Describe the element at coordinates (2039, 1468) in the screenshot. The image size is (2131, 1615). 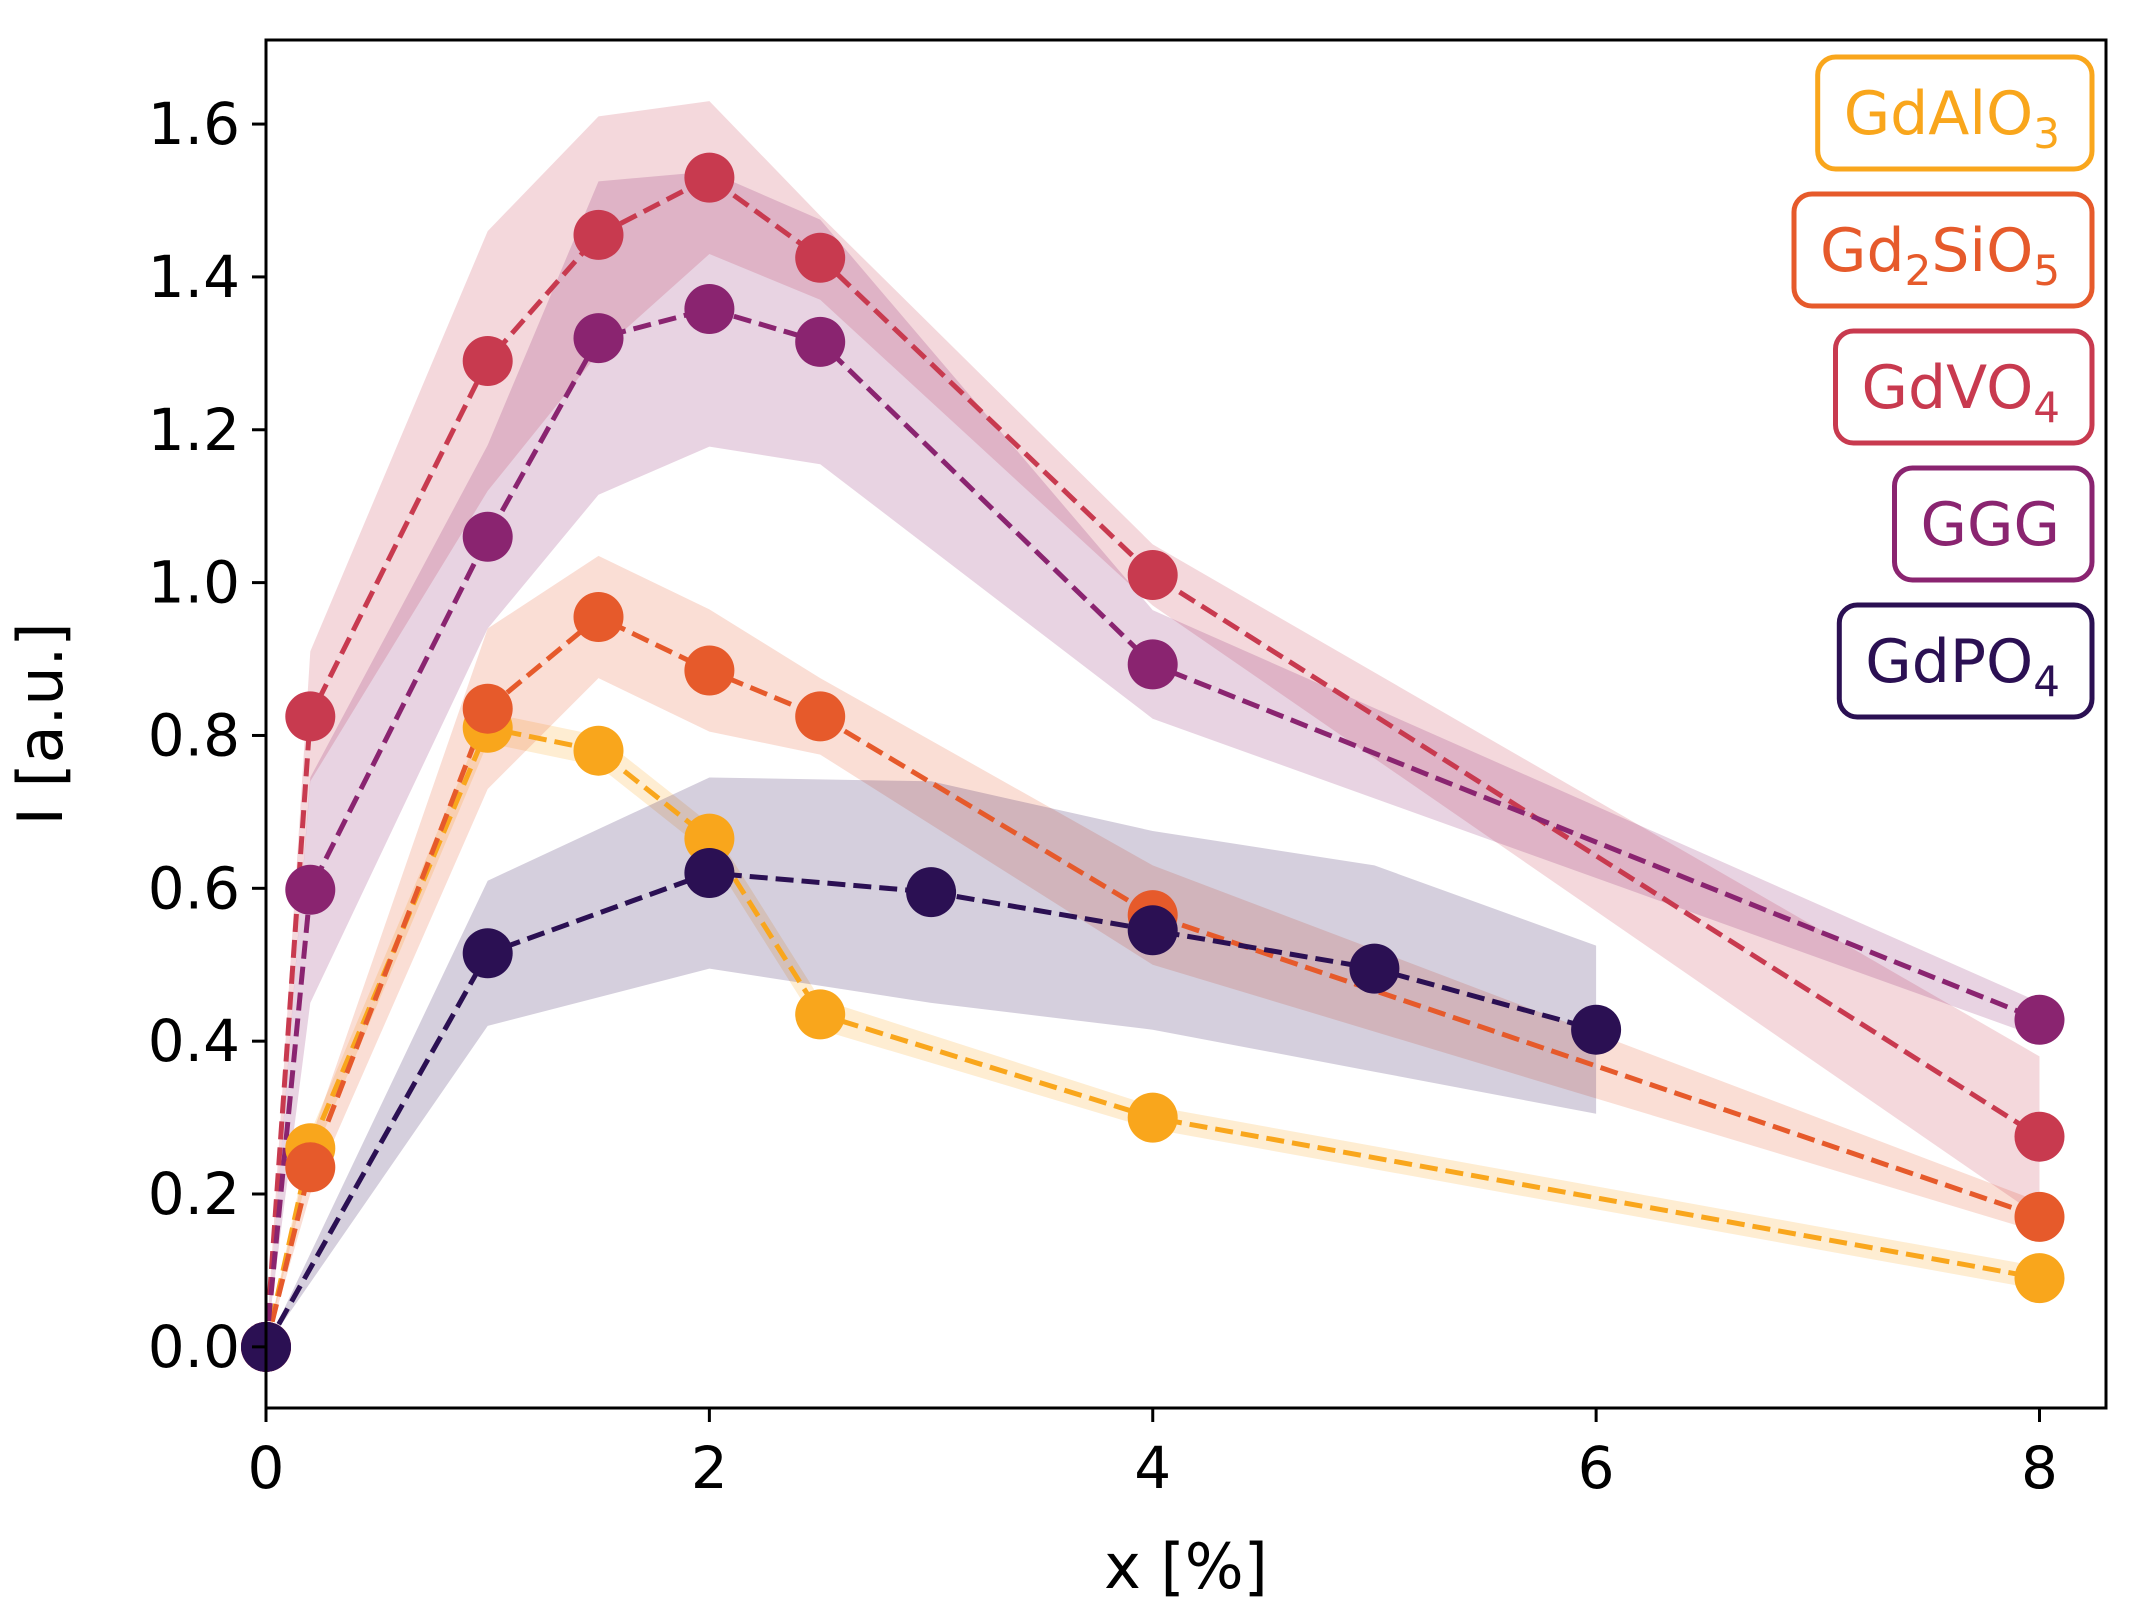
I see `x-tick-label: 8` at that location.